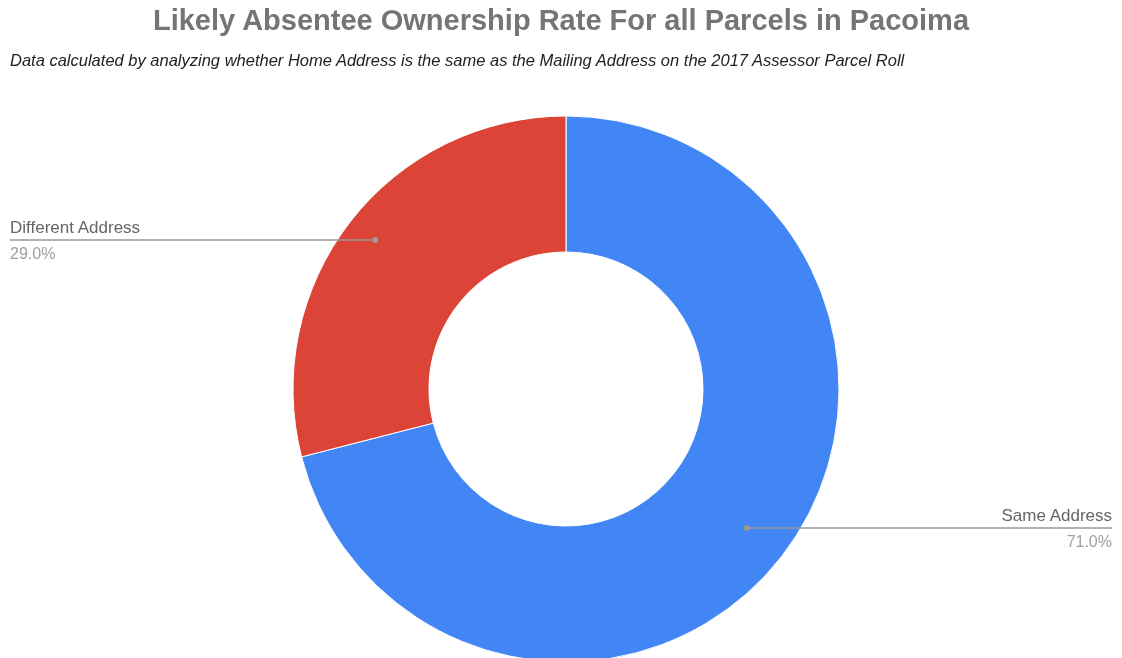 This screenshot has height=658, width=1122. Describe the element at coordinates (33, 254) in the screenshot. I see `data-label: 29.0%` at that location.